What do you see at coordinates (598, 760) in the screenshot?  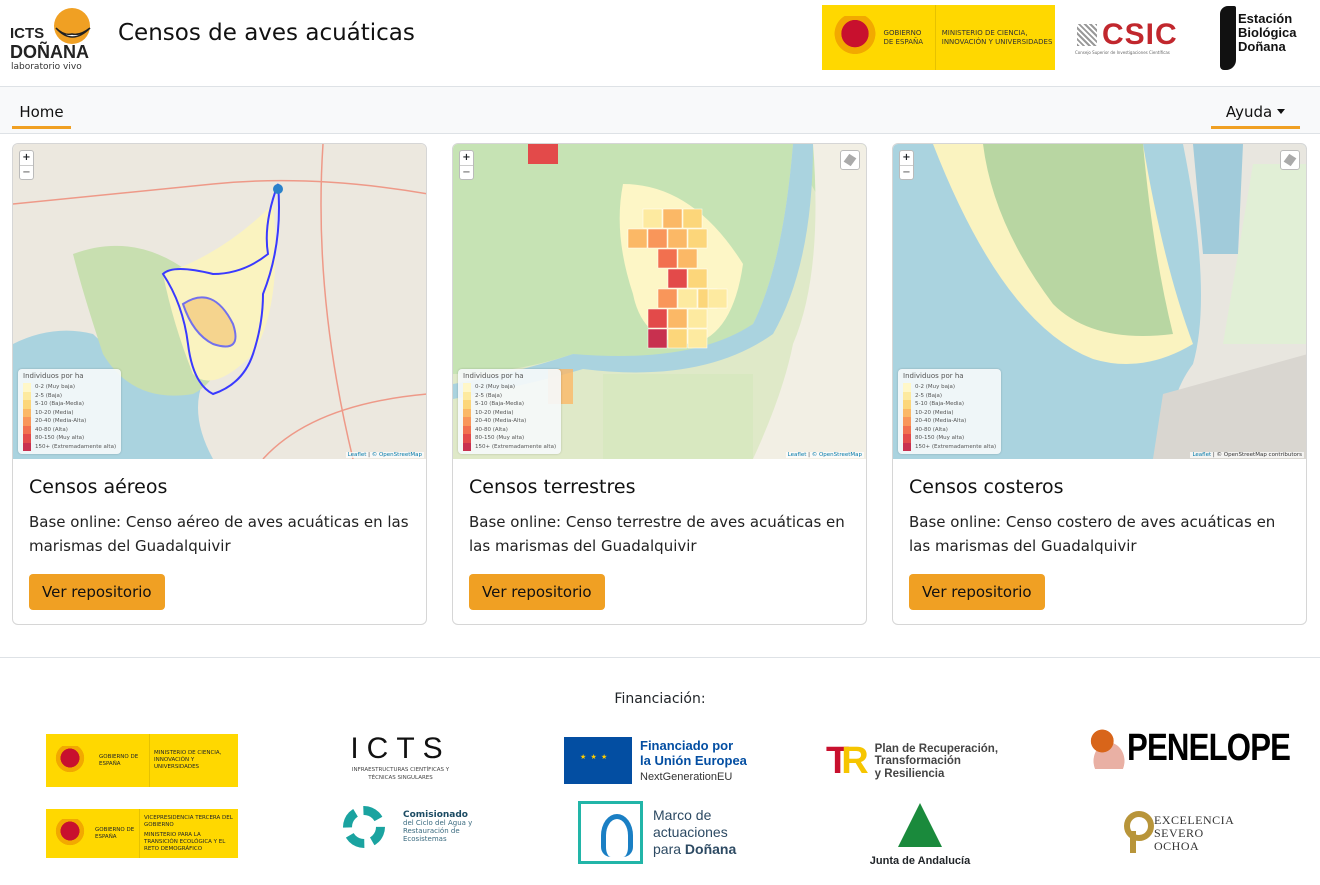 I see `eu-flag-icon` at bounding box center [598, 760].